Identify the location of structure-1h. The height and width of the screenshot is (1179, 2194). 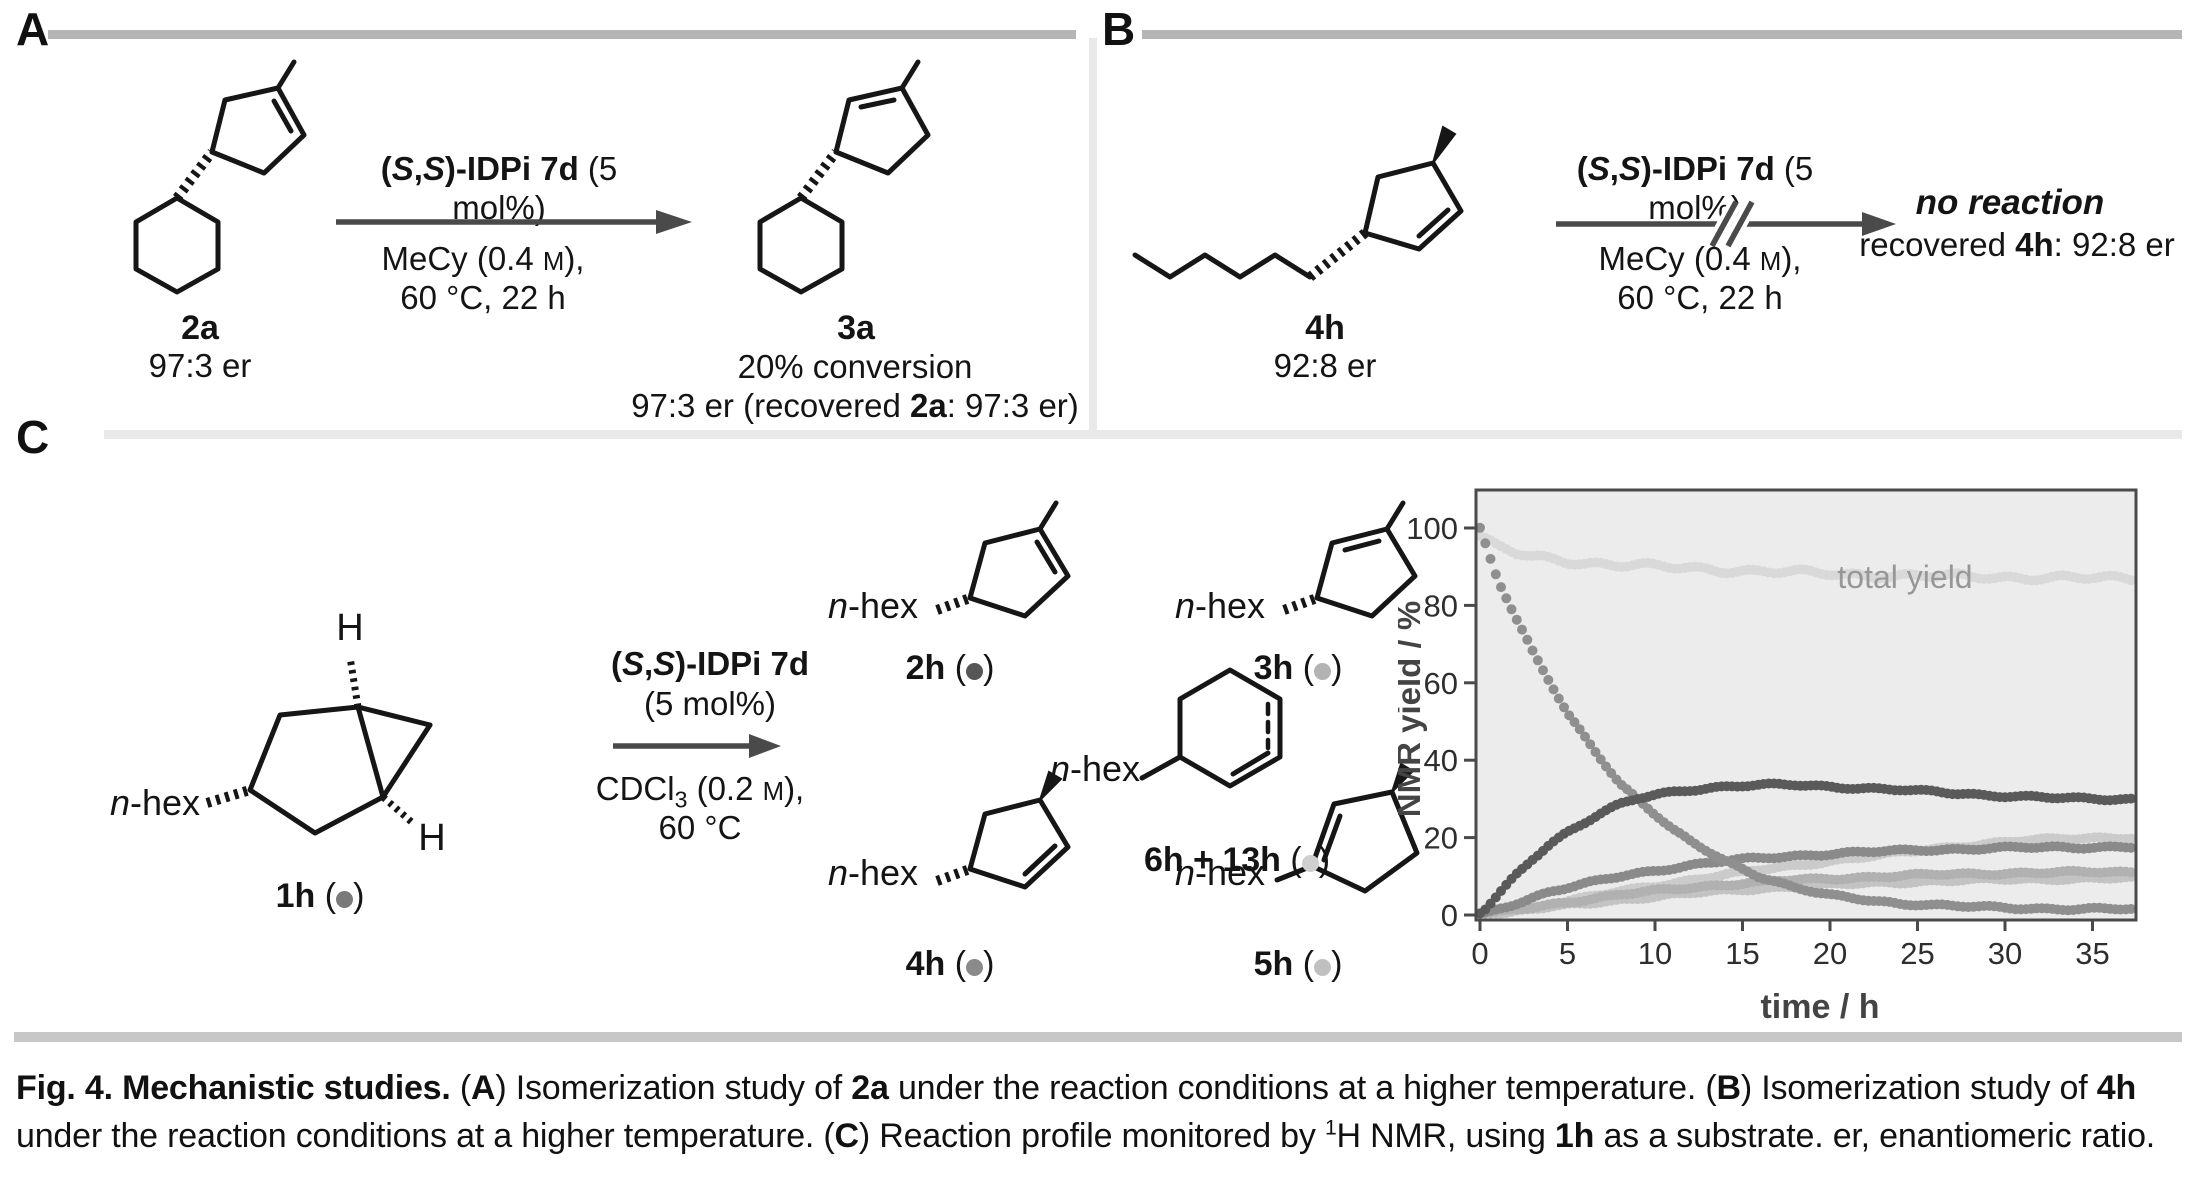
(319, 746).